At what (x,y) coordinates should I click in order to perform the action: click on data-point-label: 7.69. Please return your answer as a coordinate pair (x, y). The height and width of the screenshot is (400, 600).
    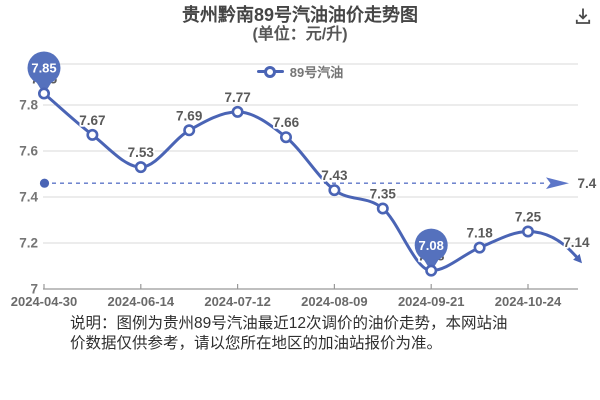
    Looking at the image, I should click on (189, 115).